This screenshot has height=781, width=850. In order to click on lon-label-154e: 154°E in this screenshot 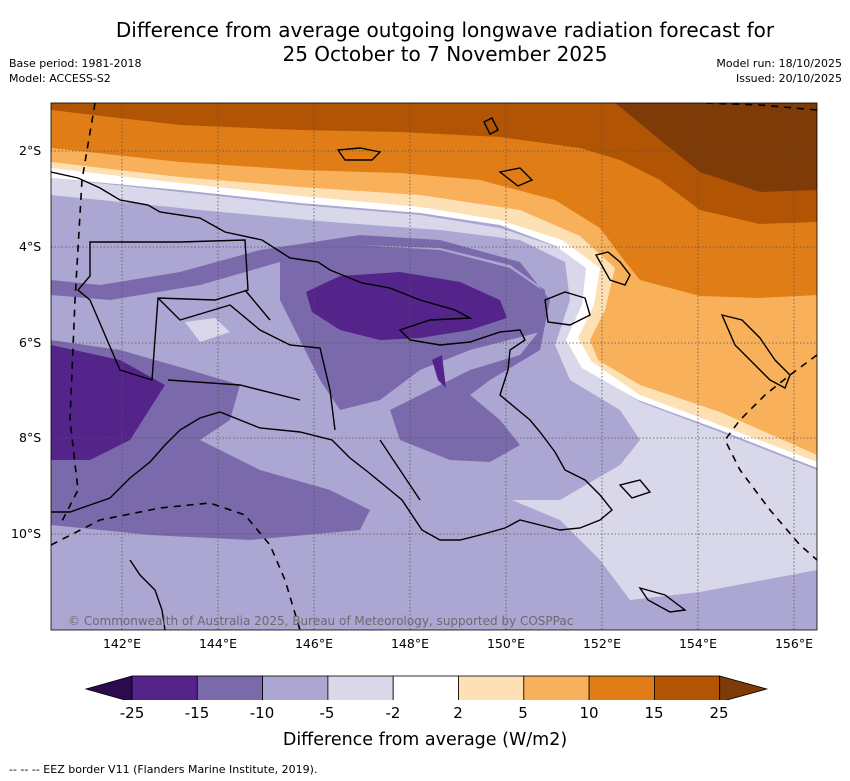, I will do `click(697, 643)`.